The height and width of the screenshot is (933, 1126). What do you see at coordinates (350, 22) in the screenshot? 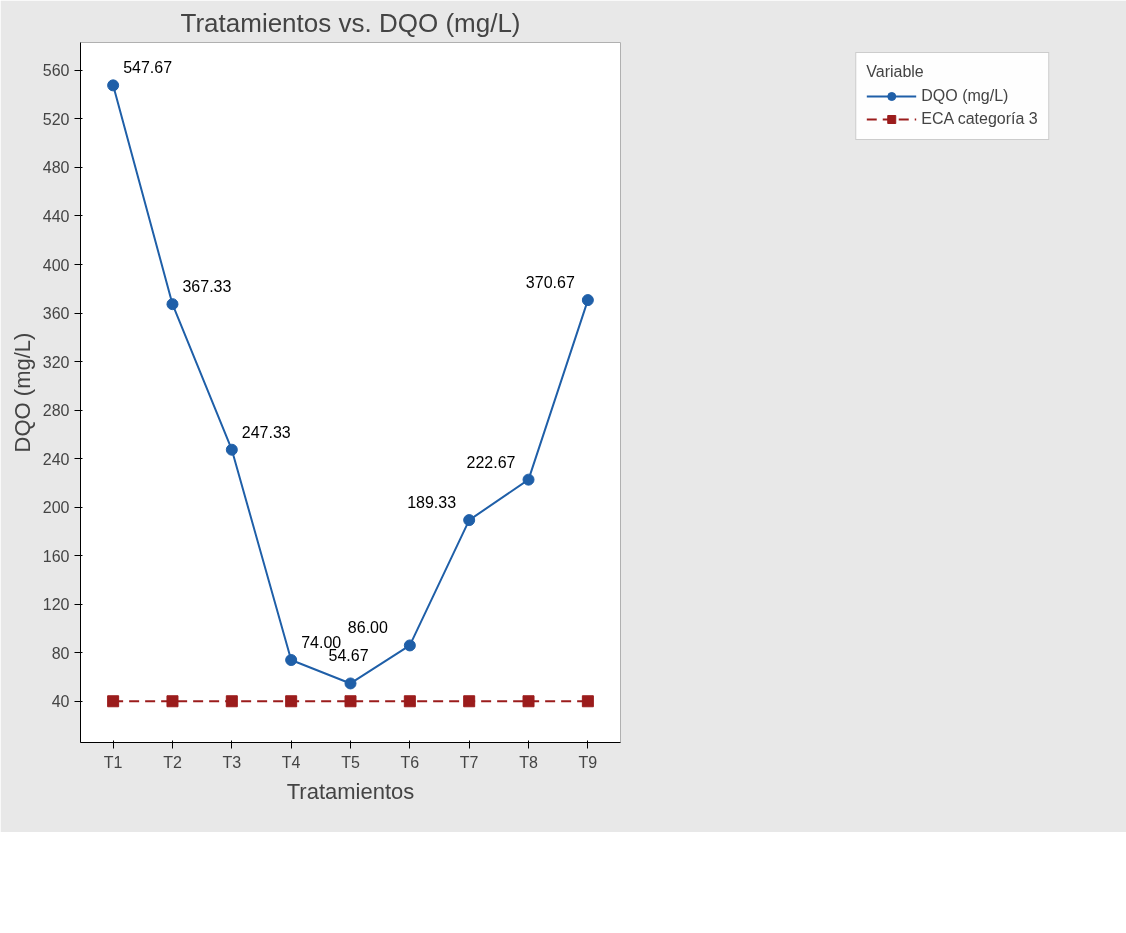
I see `chart-title: Tratamientos vs. DQO (mg/L)` at bounding box center [350, 22].